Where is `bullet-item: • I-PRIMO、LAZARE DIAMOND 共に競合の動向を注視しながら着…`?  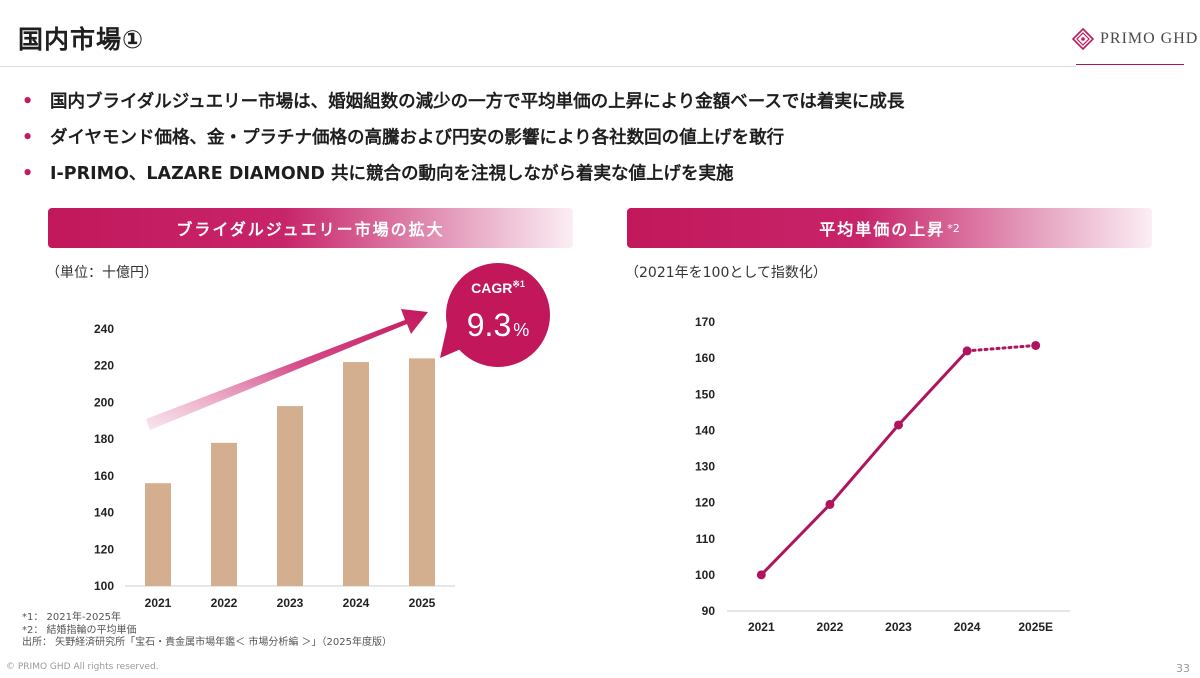
bullet-item: • I-PRIMO、LAZARE DIAMOND 共に競合の動向を注視しながら着… is located at coordinates (463, 180).